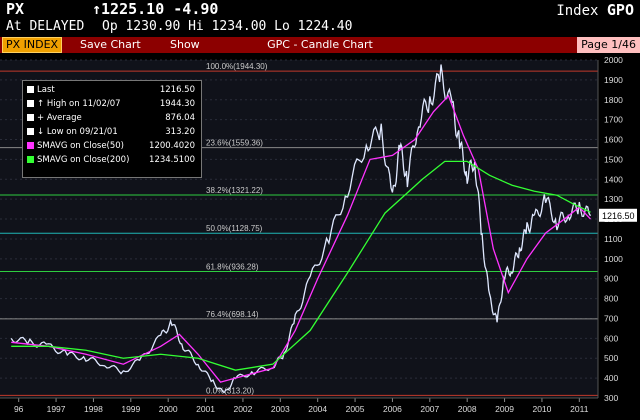 Image resolution: width=640 pixels, height=420 pixels. Describe the element at coordinates (185, 44) in the screenshot. I see `show-button: Show` at that location.